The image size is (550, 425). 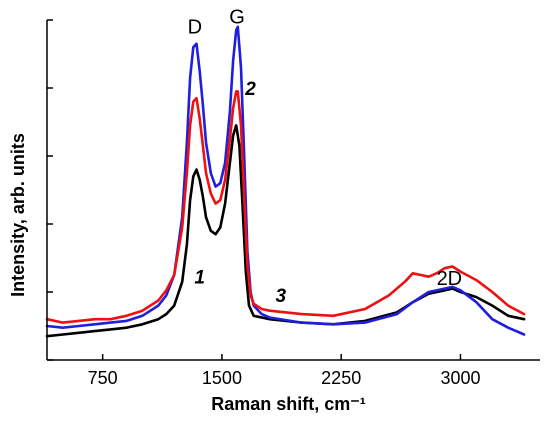 I want to click on peak-label-2d: 2D, so click(x=450, y=279).